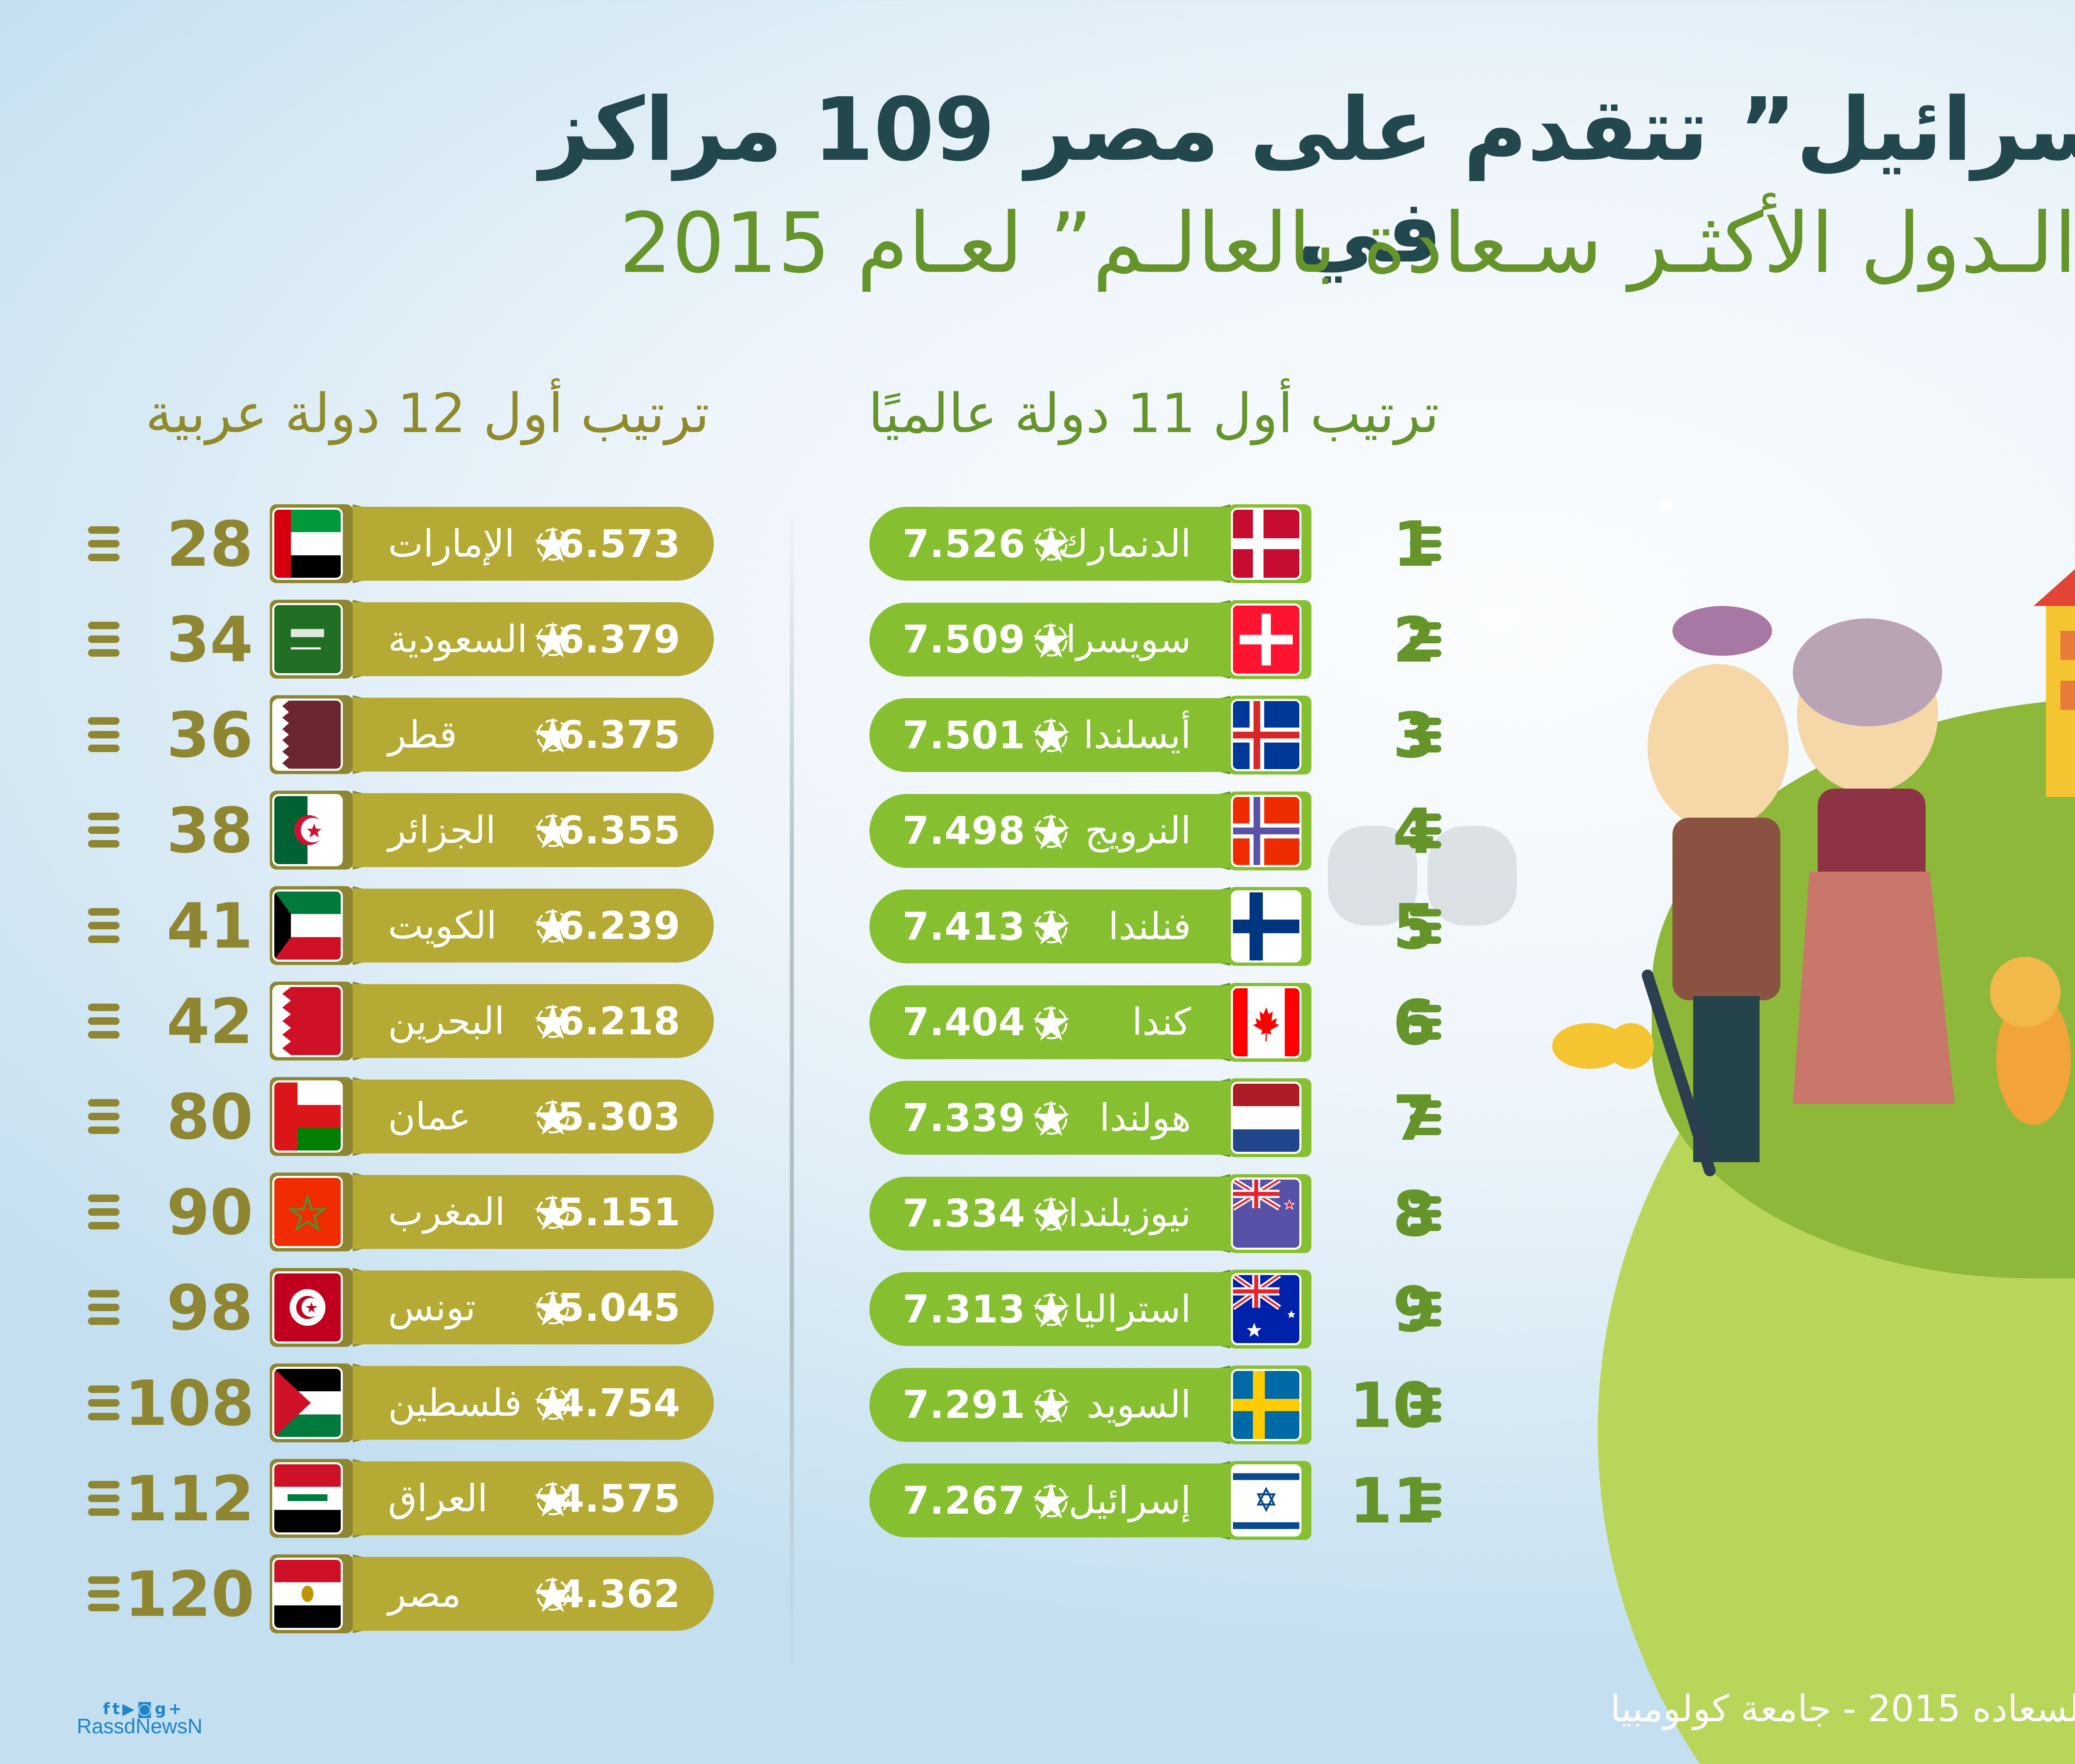 The height and width of the screenshot is (1764, 2075). Describe the element at coordinates (964, 926) in the screenshot. I see `happiness-score: 7.413` at that location.